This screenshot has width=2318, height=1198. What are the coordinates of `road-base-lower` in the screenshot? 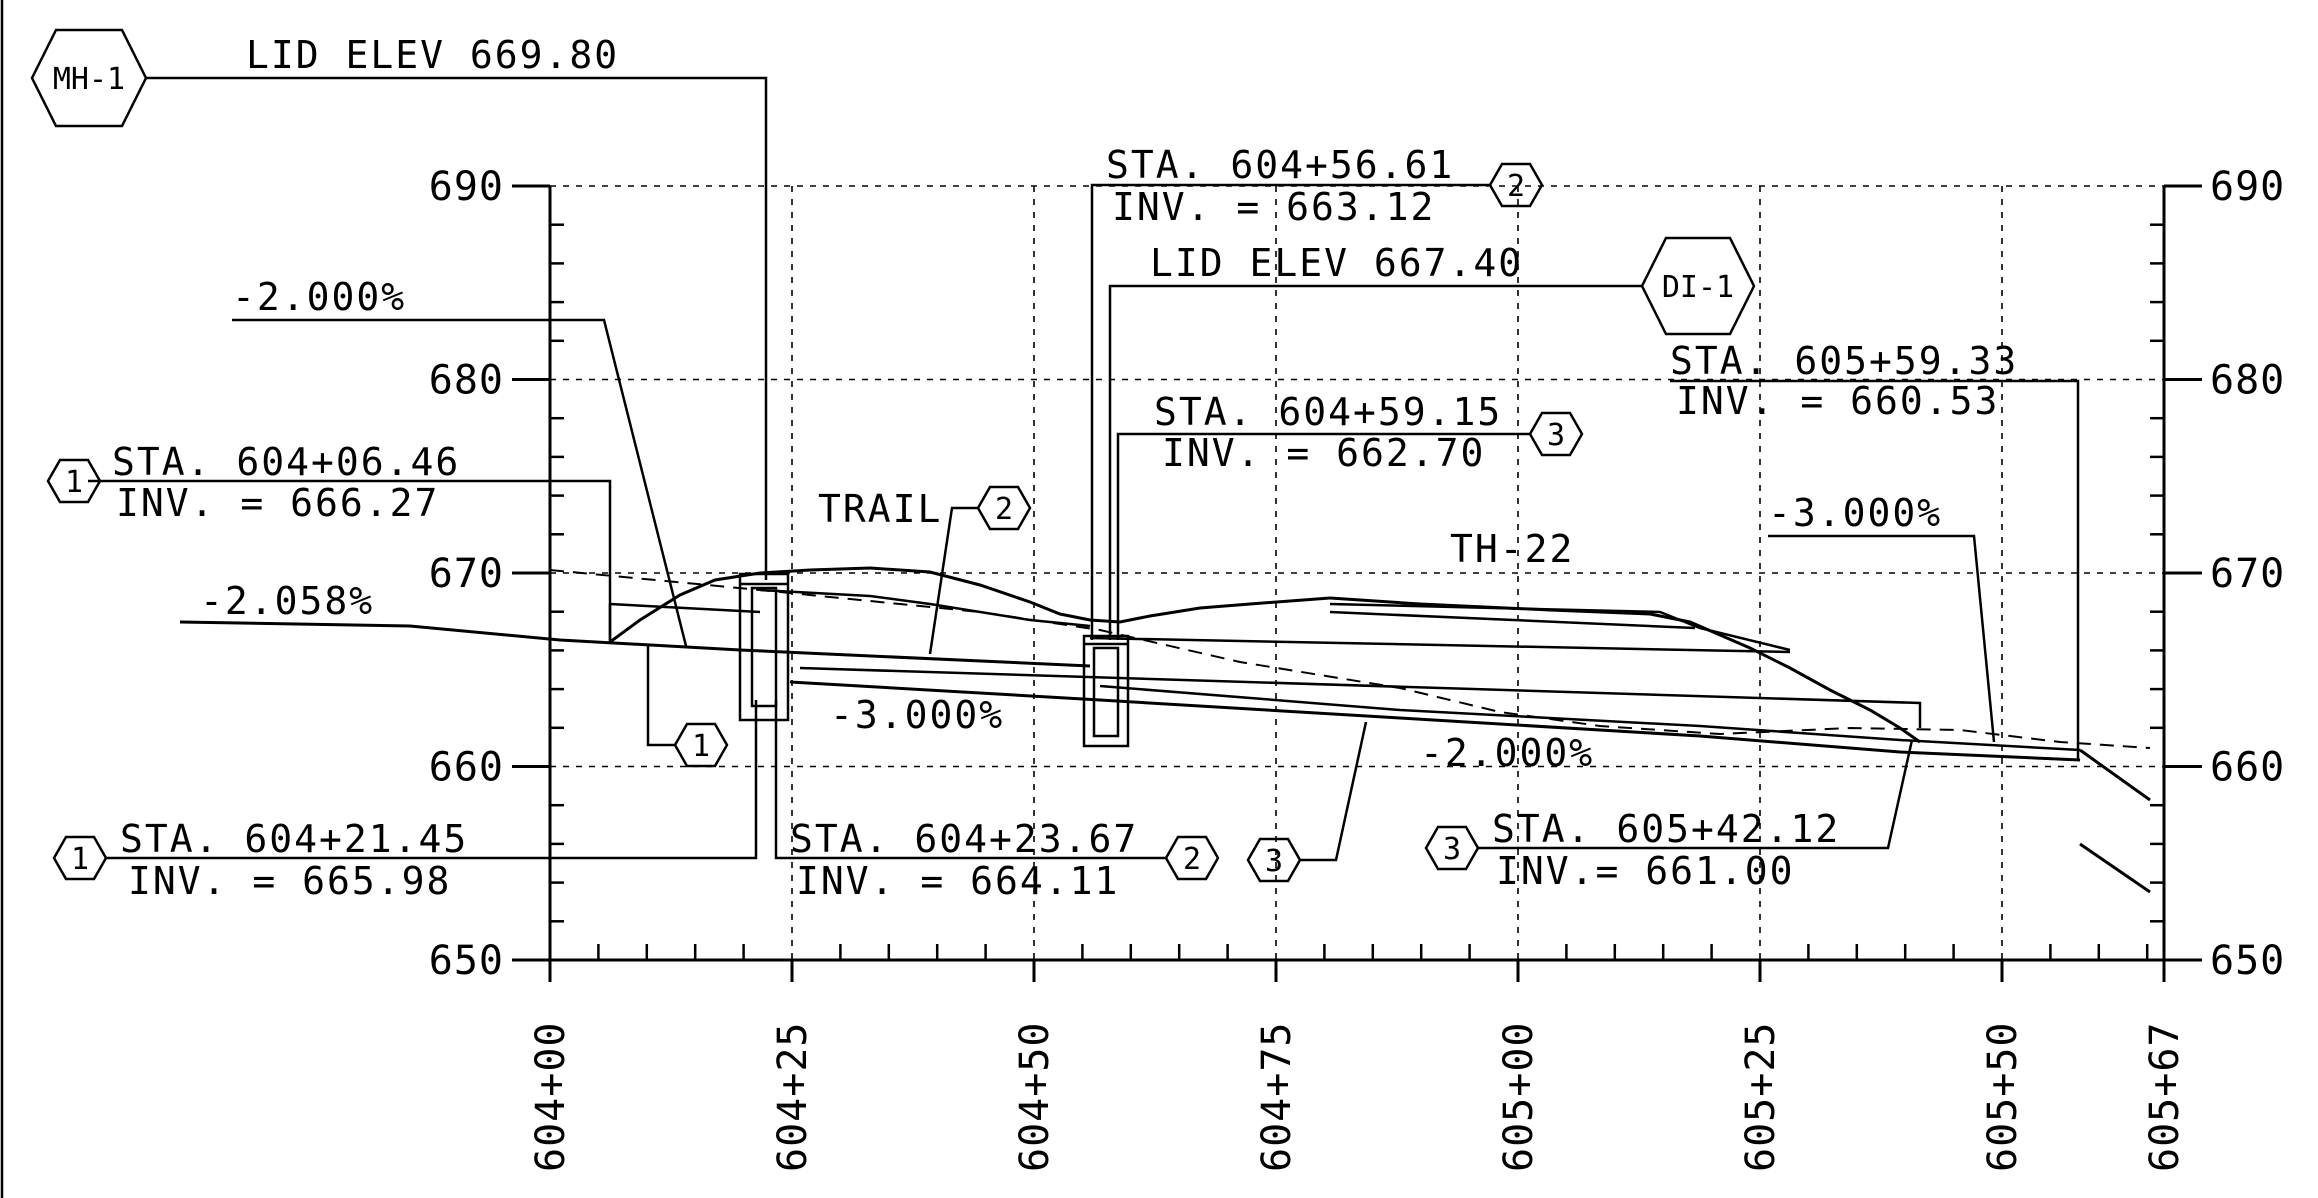 It's located at (1360, 697).